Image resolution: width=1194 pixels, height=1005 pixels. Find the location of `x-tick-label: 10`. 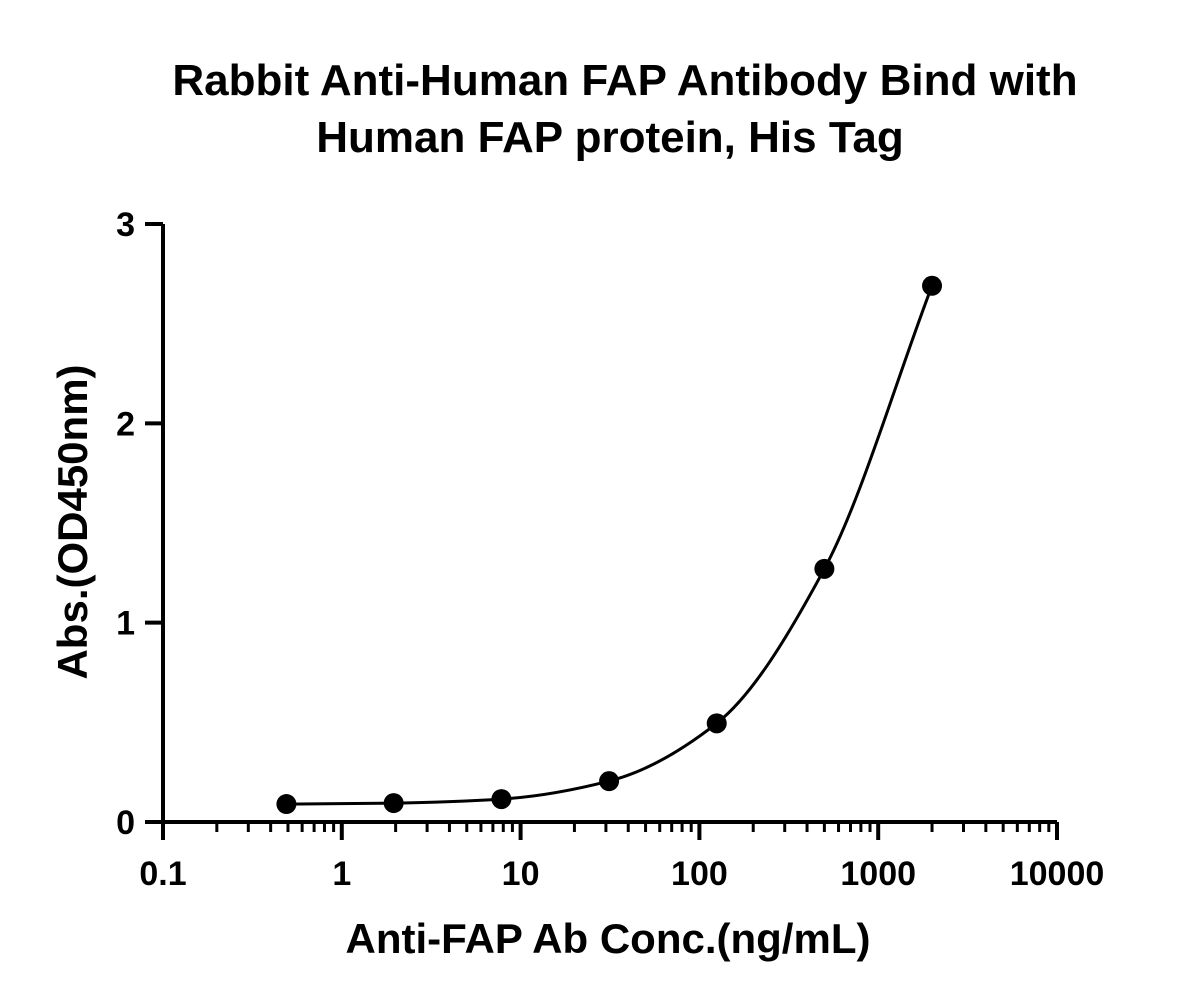

x-tick-label: 10 is located at coordinates (521, 874).